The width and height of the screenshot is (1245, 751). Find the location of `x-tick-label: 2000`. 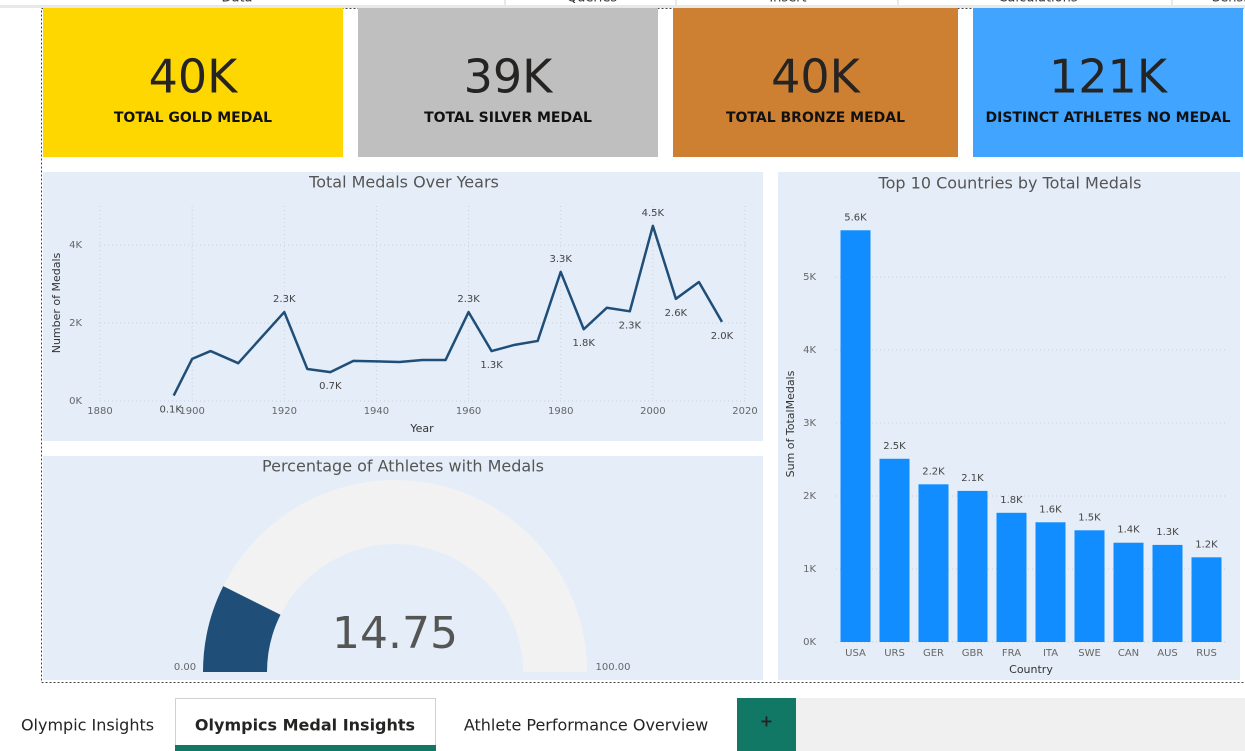

x-tick-label: 2000 is located at coordinates (652, 411).